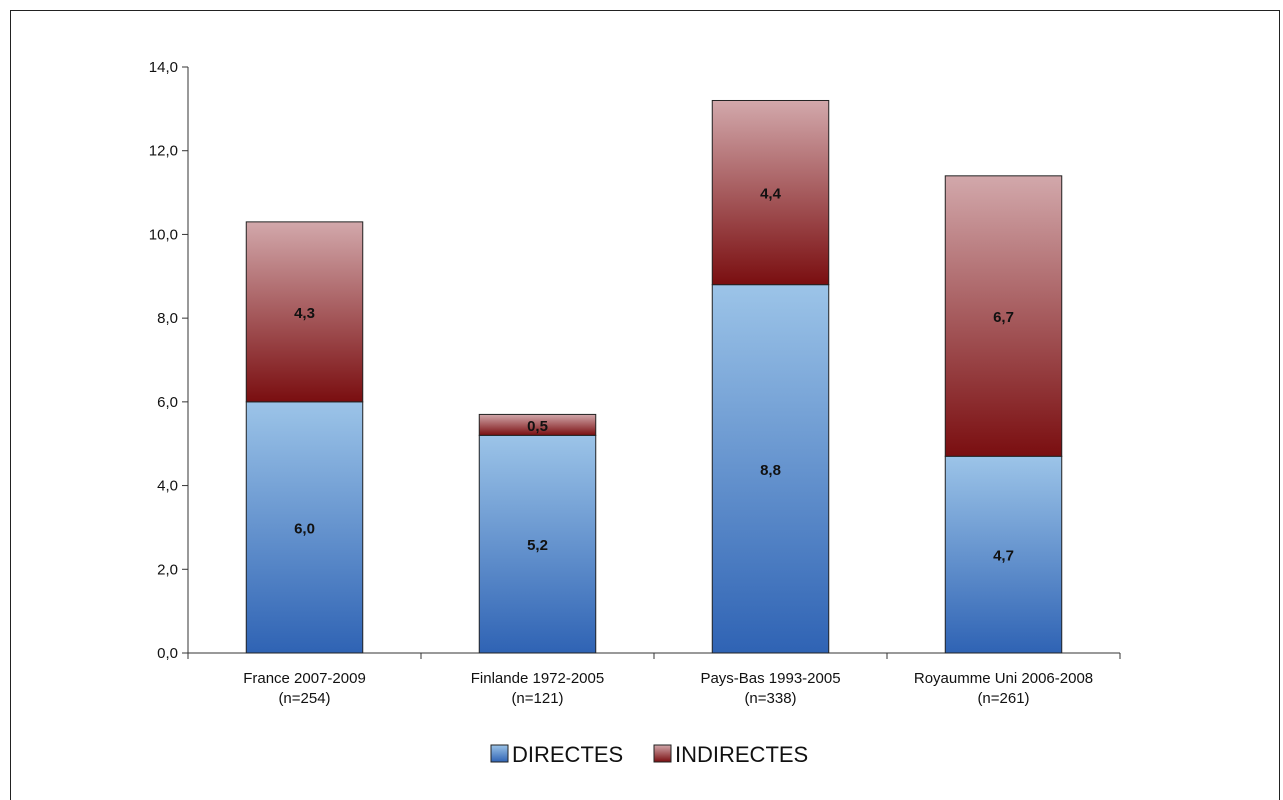 This screenshot has width=1283, height=800. Describe the element at coordinates (163, 234) in the screenshot. I see `y-tick-label: 10,0` at that location.